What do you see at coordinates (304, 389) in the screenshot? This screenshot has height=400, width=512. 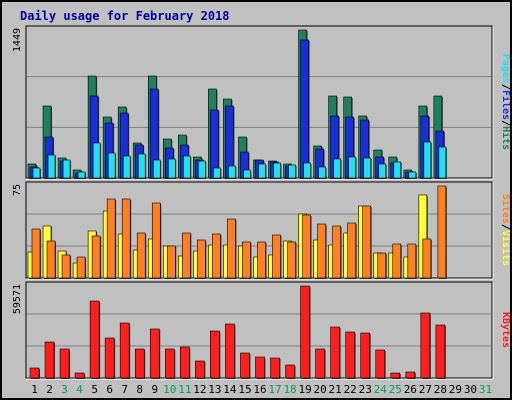 I see `x-tick-label-19: 19` at bounding box center [304, 389].